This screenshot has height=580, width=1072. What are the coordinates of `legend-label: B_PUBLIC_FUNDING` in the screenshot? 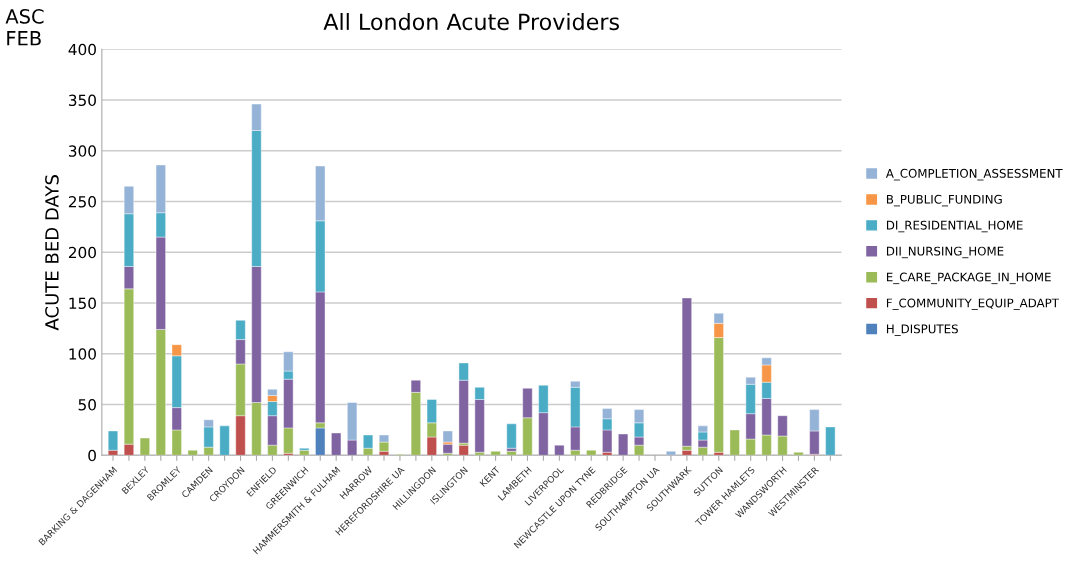 It's located at (944, 200).